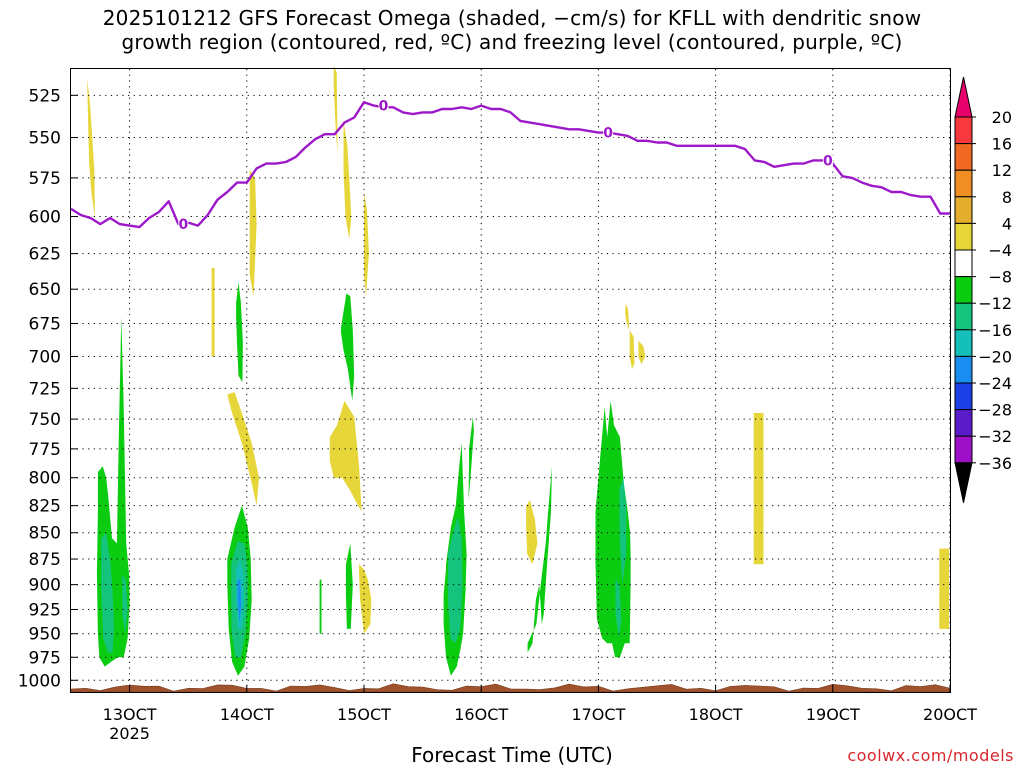 The image size is (1024, 768). What do you see at coordinates (983, 289) in the screenshot?
I see `colorbar: 20 16 12 8 4 −4 −8 −12 −16 −20 −24 −28 −32 −36` at bounding box center [983, 289].